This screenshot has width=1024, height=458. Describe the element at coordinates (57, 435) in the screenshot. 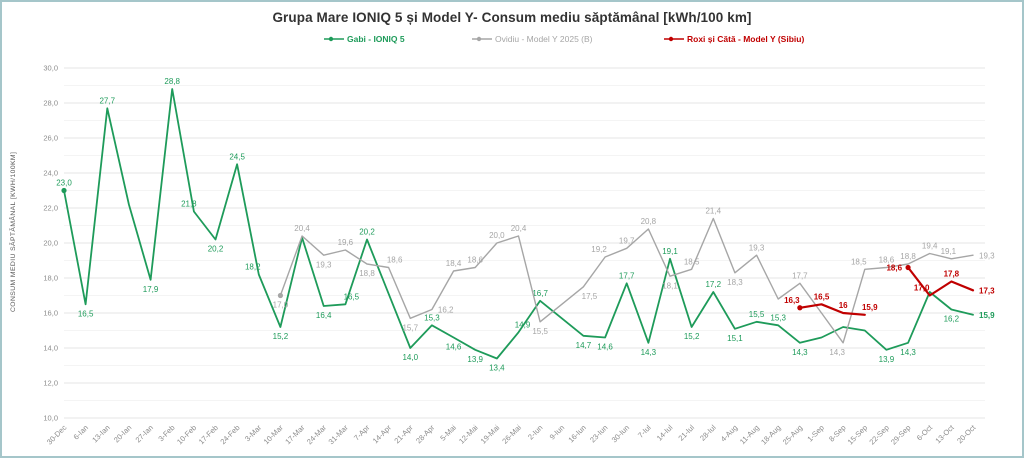

I see `x-tick-label: 30-Dec` at that location.